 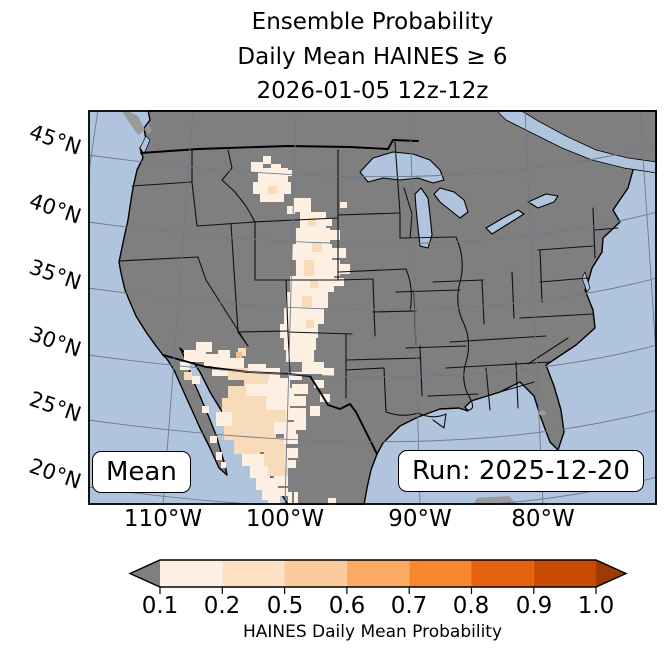 I want to click on cbar-tick-0-1: 0.1, so click(x=160, y=606).